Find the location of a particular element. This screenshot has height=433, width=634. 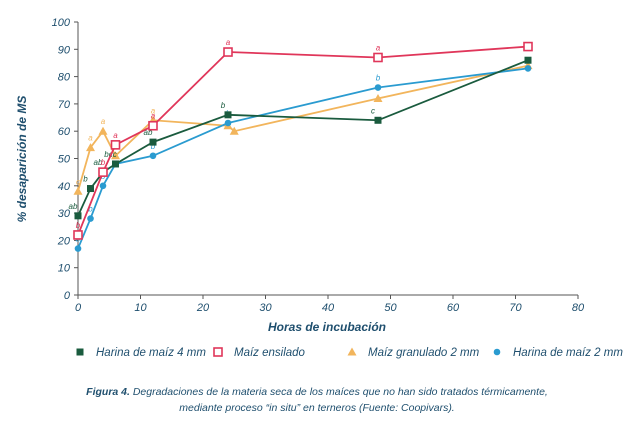

y-tick-label: 80 is located at coordinates (64, 78).